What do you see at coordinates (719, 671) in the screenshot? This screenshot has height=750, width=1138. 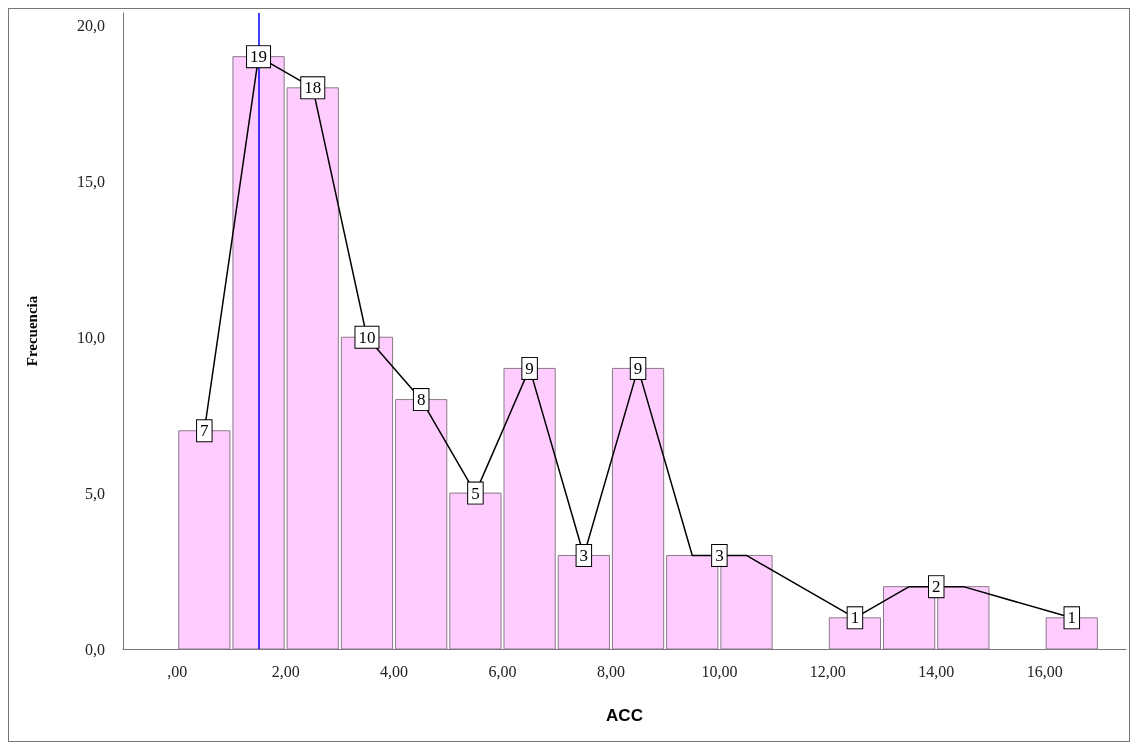 I see `x-tick-label: 10,00` at bounding box center [719, 671].